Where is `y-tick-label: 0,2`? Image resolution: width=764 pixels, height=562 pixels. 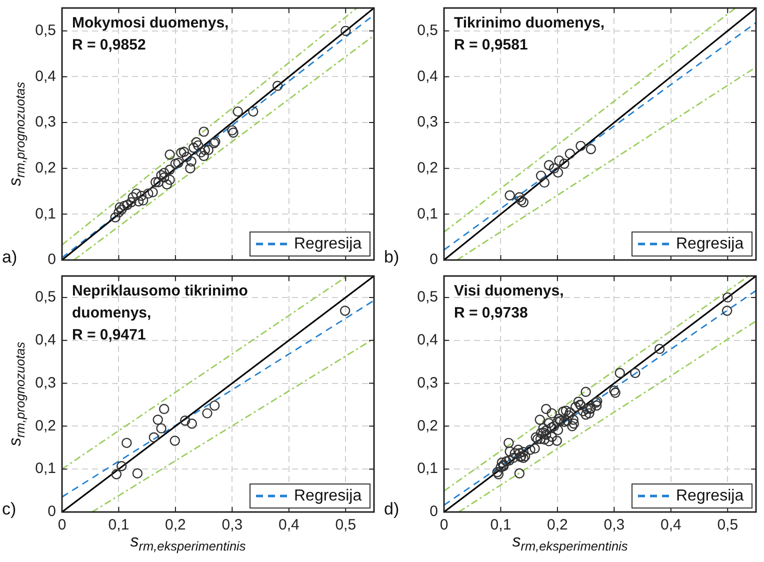 y-tick-label: 0,2 is located at coordinates (45, 425).